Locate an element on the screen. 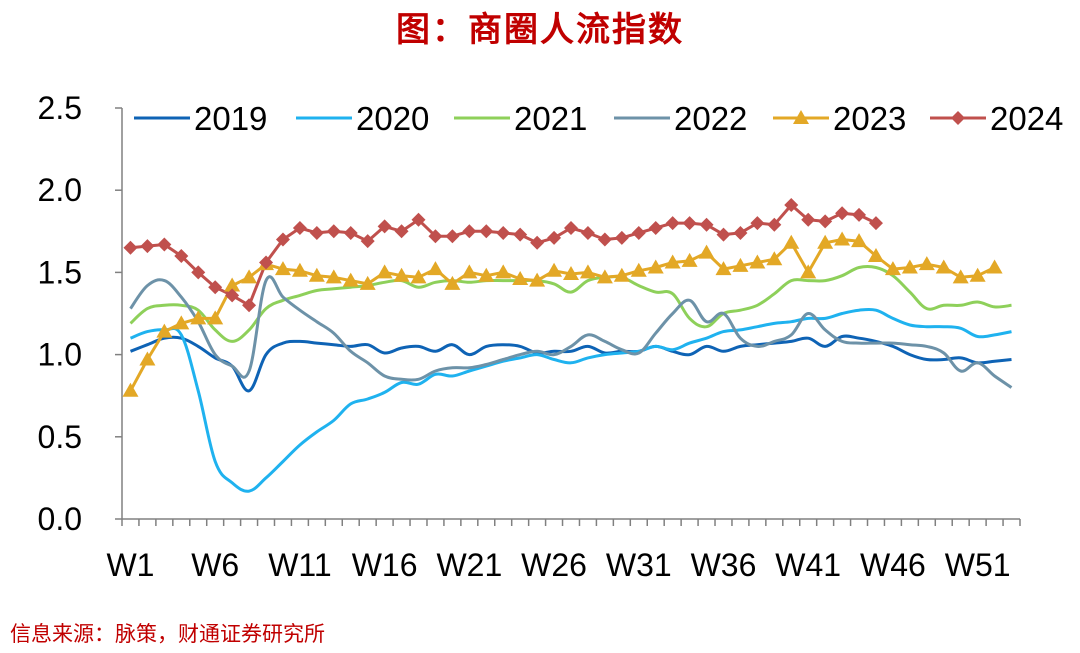  legend-label: 2024 is located at coordinates (1026, 118).